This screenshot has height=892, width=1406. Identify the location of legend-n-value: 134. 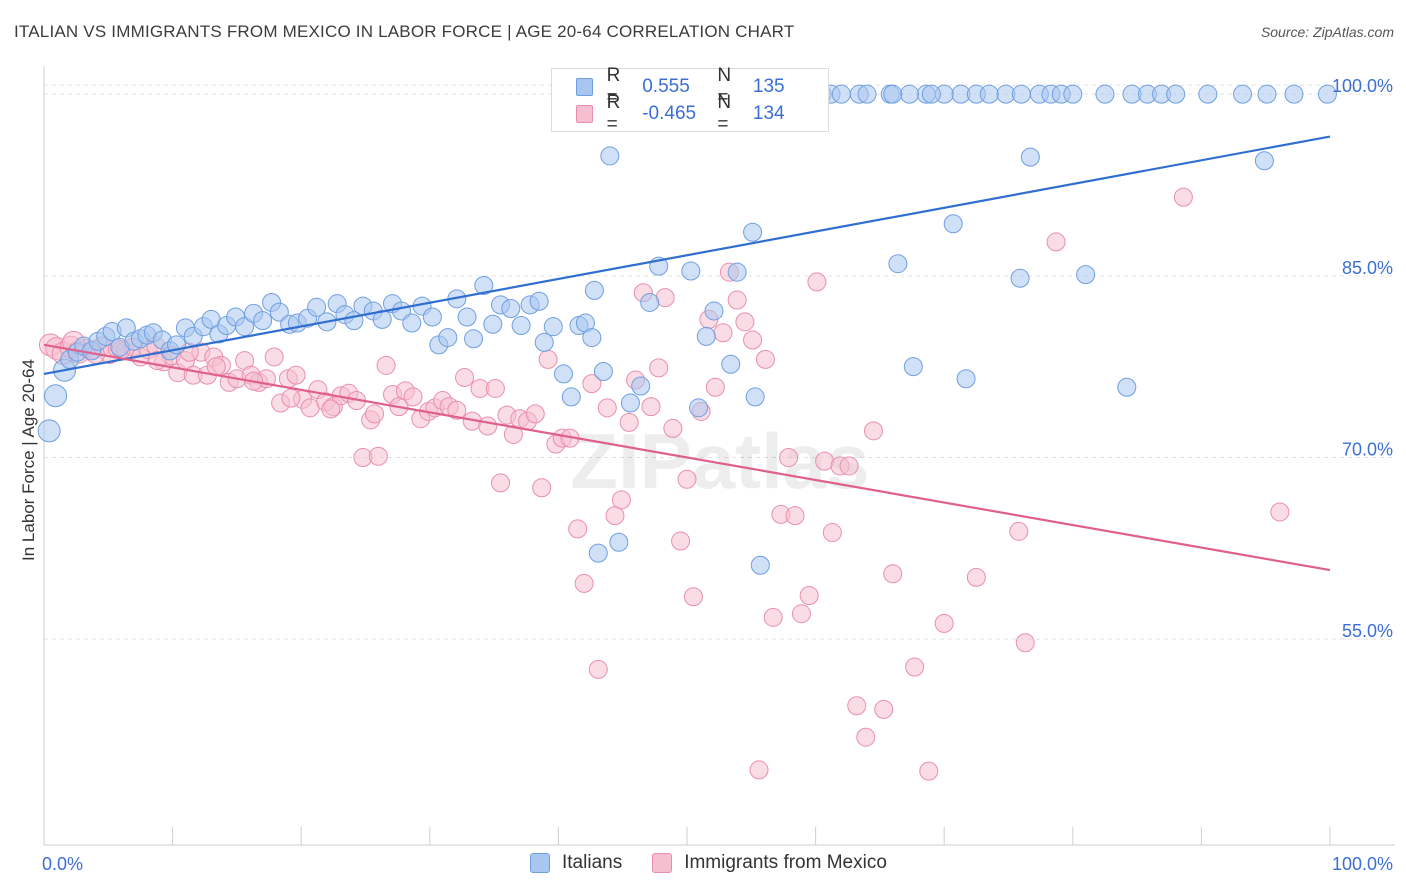
(768, 113).